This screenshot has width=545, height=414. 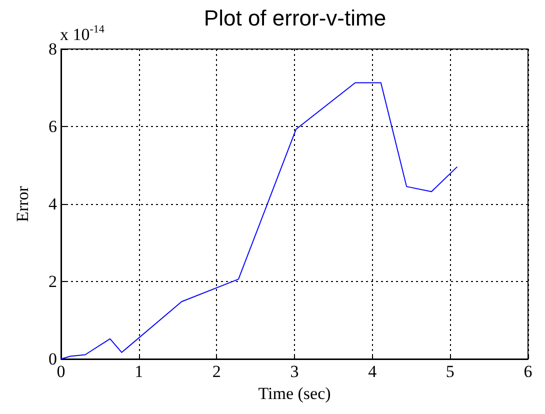 I want to click on y-tick-label: 6, so click(x=52, y=126).